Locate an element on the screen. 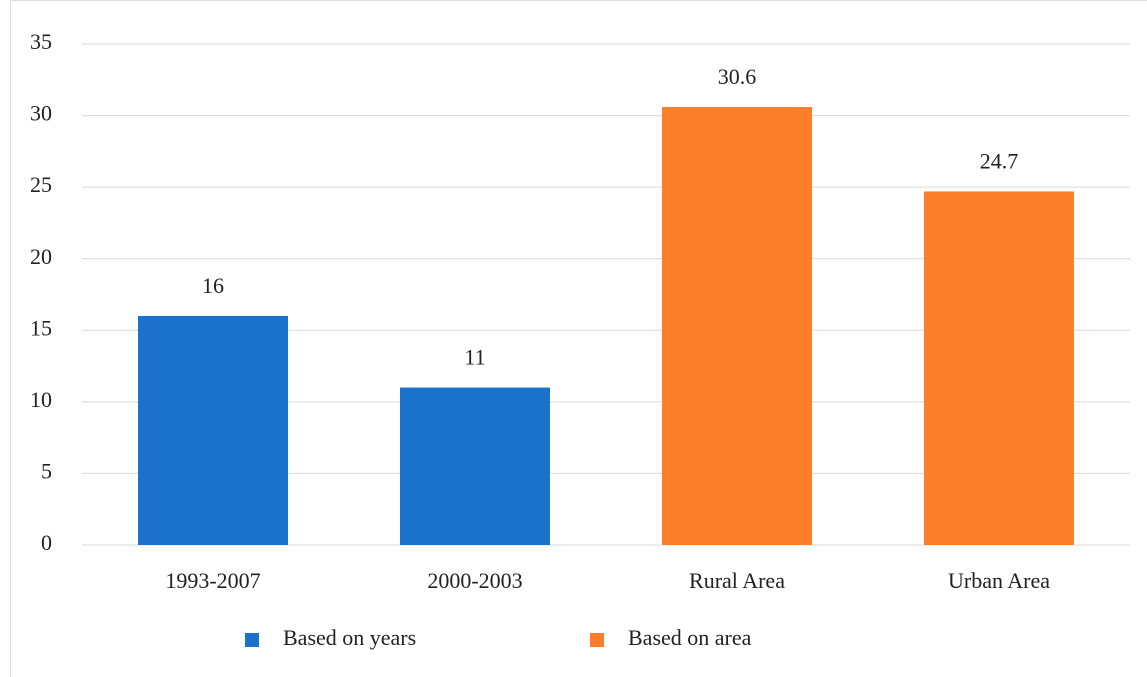 This screenshot has height=677, width=1147. y-tick-label: 15 is located at coordinates (41, 327).